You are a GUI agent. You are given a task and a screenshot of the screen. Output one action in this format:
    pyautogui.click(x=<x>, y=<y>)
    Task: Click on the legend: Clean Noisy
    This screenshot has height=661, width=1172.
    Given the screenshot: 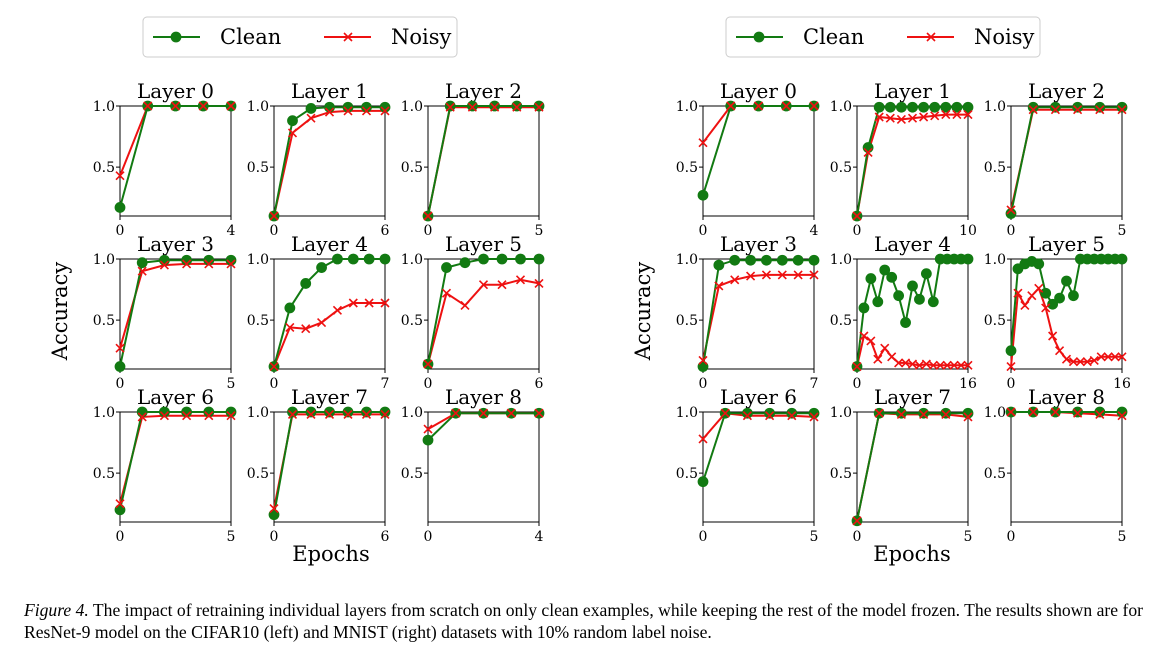 What is the action you would take?
    pyautogui.click(x=883, y=37)
    